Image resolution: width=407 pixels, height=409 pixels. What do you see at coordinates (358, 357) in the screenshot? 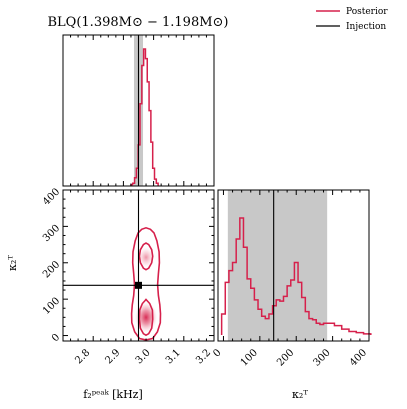
I see `kappa-xtick-label: 400` at bounding box center [358, 357].